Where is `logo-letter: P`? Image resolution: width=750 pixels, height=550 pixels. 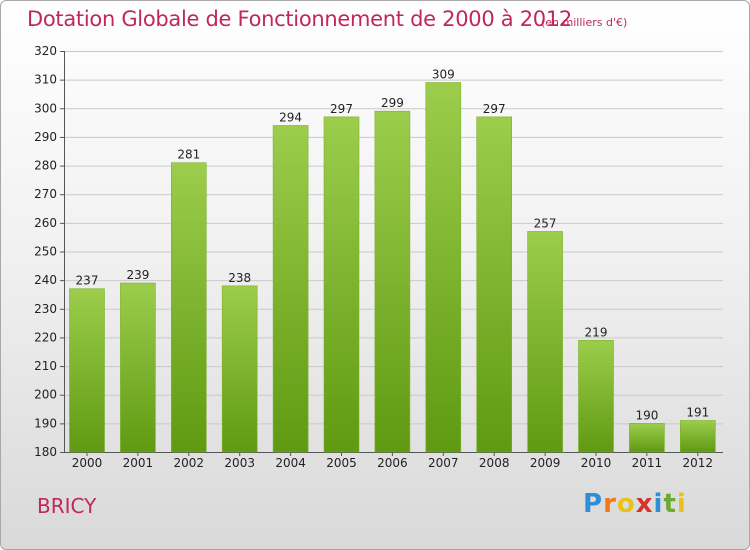
logo-letter: P is located at coordinates (593, 504).